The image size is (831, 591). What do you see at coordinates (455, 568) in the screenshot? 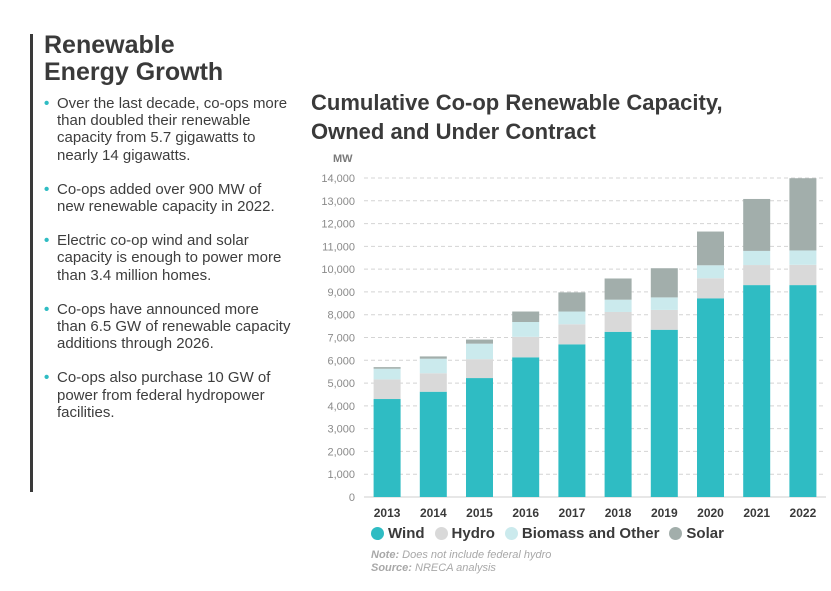
I see `source-text: NRECA analysis` at bounding box center [455, 568].